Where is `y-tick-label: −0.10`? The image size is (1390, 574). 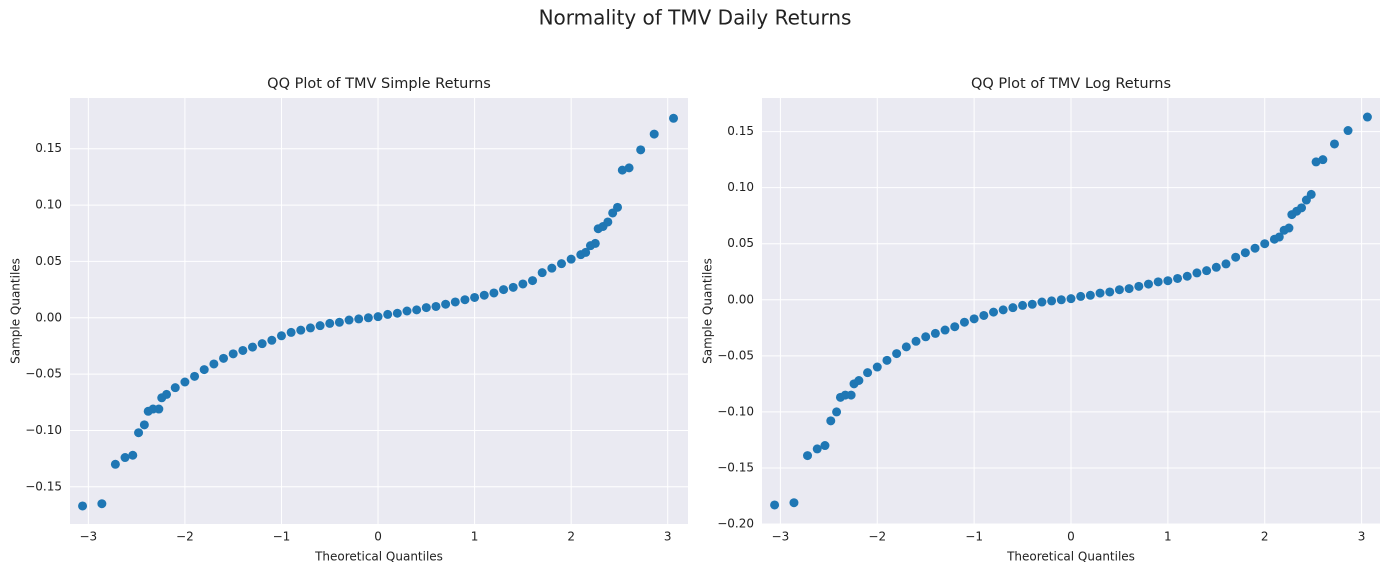 y-tick-label: −0.10 is located at coordinates (735, 411).